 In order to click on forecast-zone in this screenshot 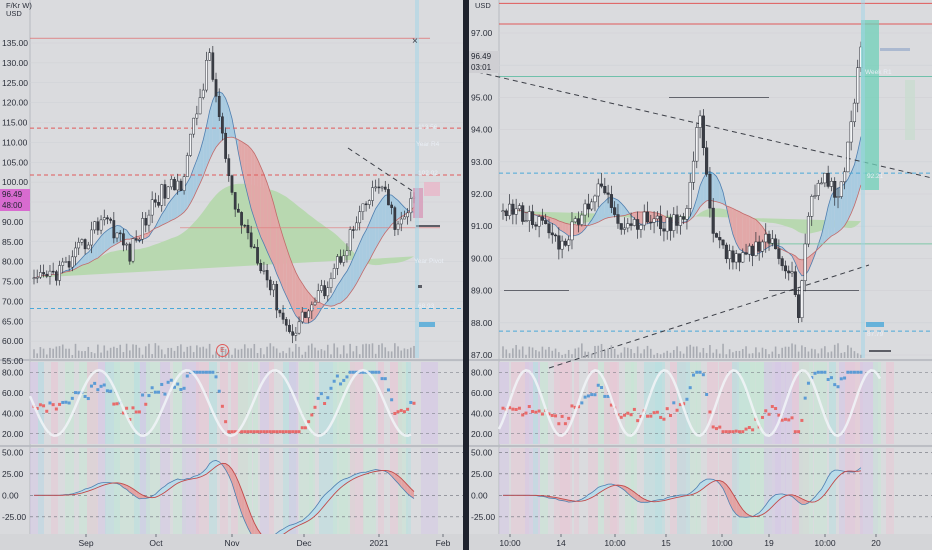, I will do `click(863, 179)`.